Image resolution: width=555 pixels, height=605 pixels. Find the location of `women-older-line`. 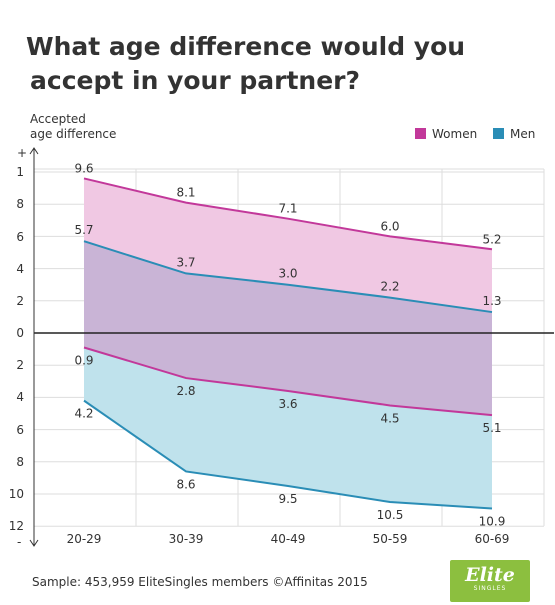

women-older-line is located at coordinates (288, 214).